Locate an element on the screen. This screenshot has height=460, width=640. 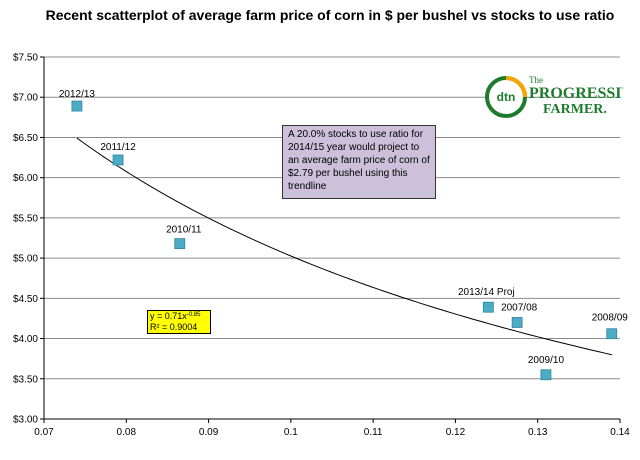
y-tick-label: $3.00 is located at coordinates (25, 420).